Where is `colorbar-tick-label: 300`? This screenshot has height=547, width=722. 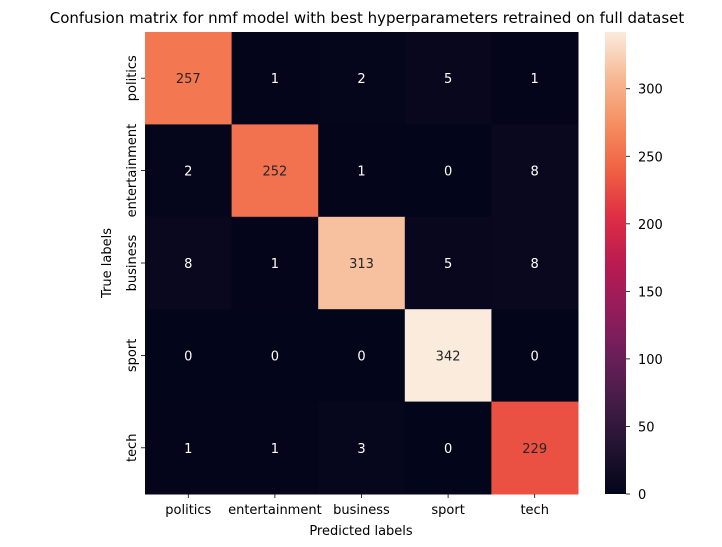
colorbar-tick-label: 300 is located at coordinates (650, 90).